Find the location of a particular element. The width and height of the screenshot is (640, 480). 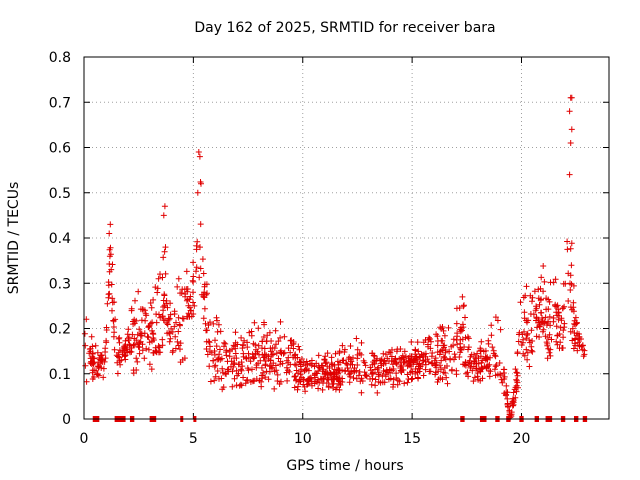

x-axis-label: GPS time / hours is located at coordinates (344, 466).